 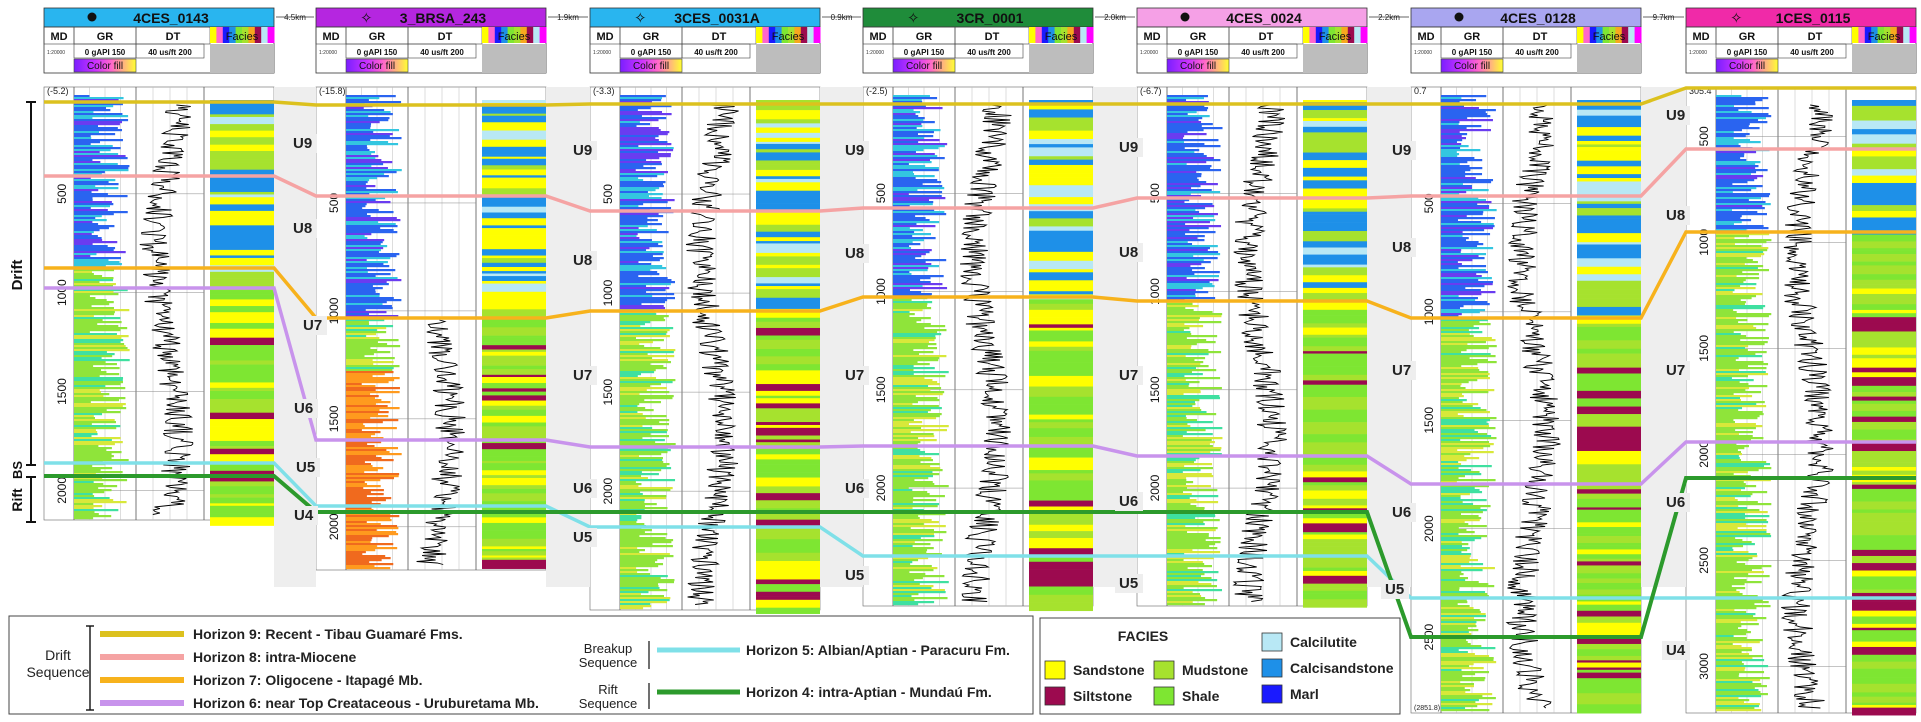 What do you see at coordinates (1109, 670) in the screenshot?
I see `facies-label-sandstone: Sandstone` at bounding box center [1109, 670].